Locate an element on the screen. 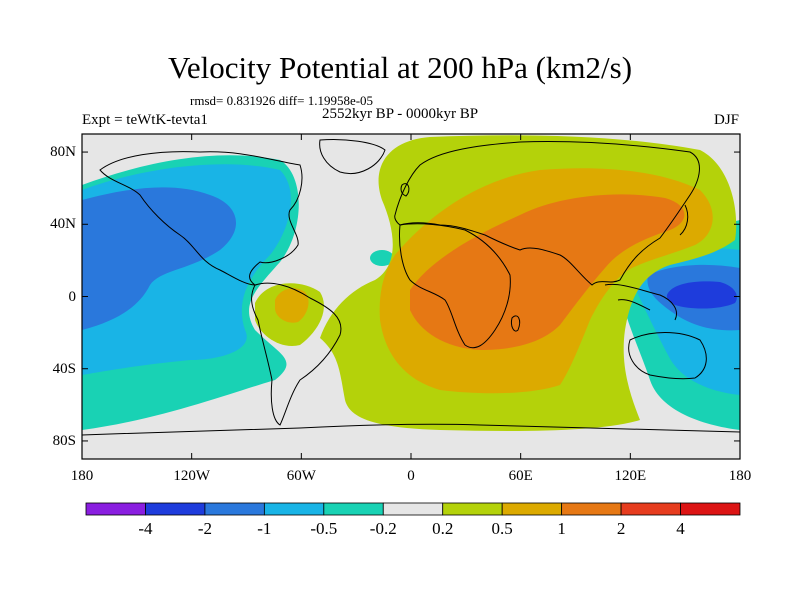  contour-neg-east-core is located at coordinates (701, 295).